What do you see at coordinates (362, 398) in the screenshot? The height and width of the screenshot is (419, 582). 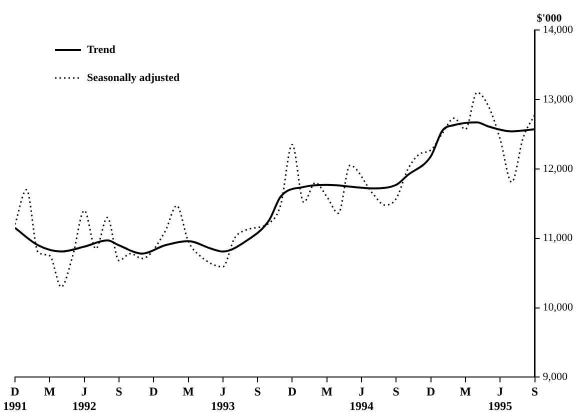 I see `x-tick-label: J 1994` at bounding box center [362, 398].